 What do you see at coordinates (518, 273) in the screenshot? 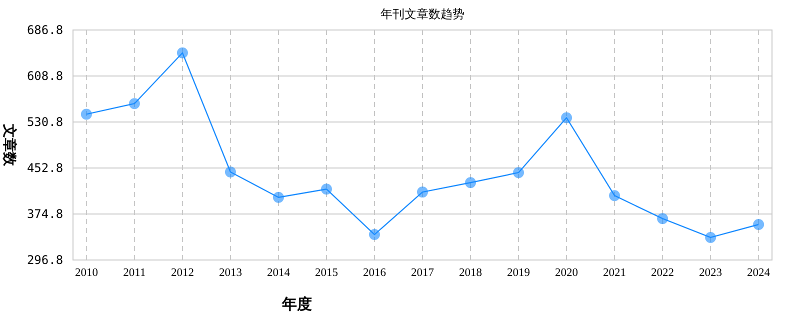
I see `x-tick-label: 2019` at bounding box center [518, 273].